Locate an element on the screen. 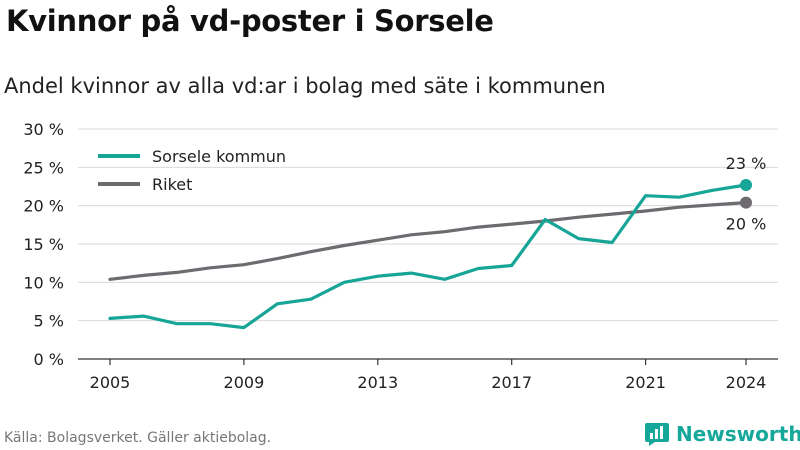 This screenshot has height=450, width=800. y-tick-label: 5 % is located at coordinates (49, 321).